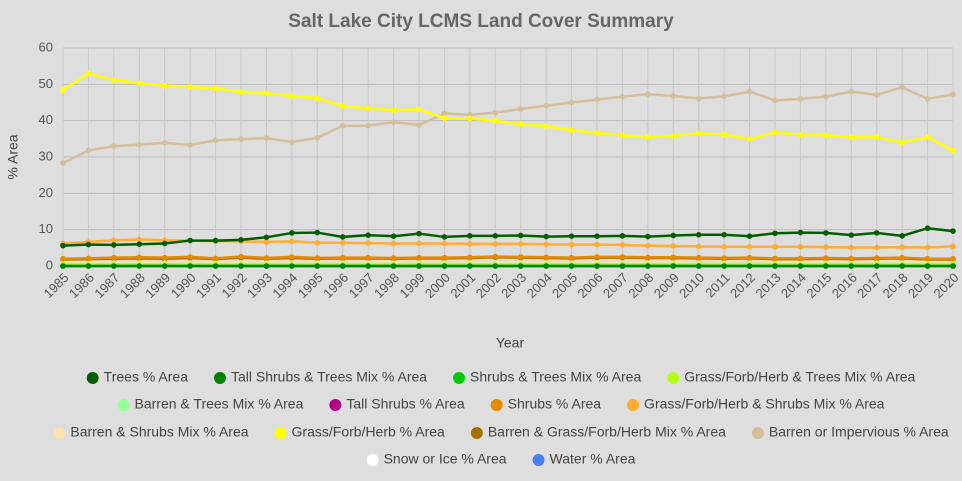  What do you see at coordinates (859, 432) in the screenshot?
I see `legend-label: Barren or Impervious % Area` at bounding box center [859, 432].